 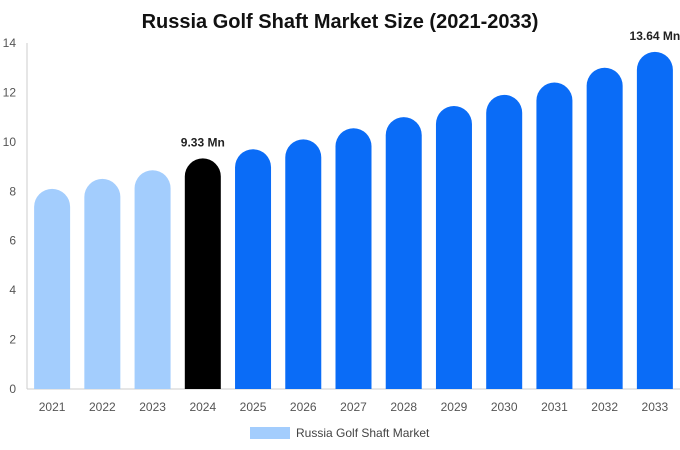 I want to click on x-tick-label: 2028, so click(x=403, y=407).